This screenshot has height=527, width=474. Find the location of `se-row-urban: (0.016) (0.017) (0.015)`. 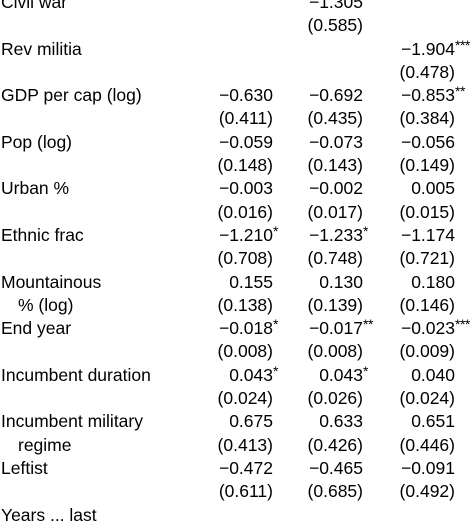

se-row-urban: (0.016) (0.017) (0.015) is located at coordinates (237, 212).